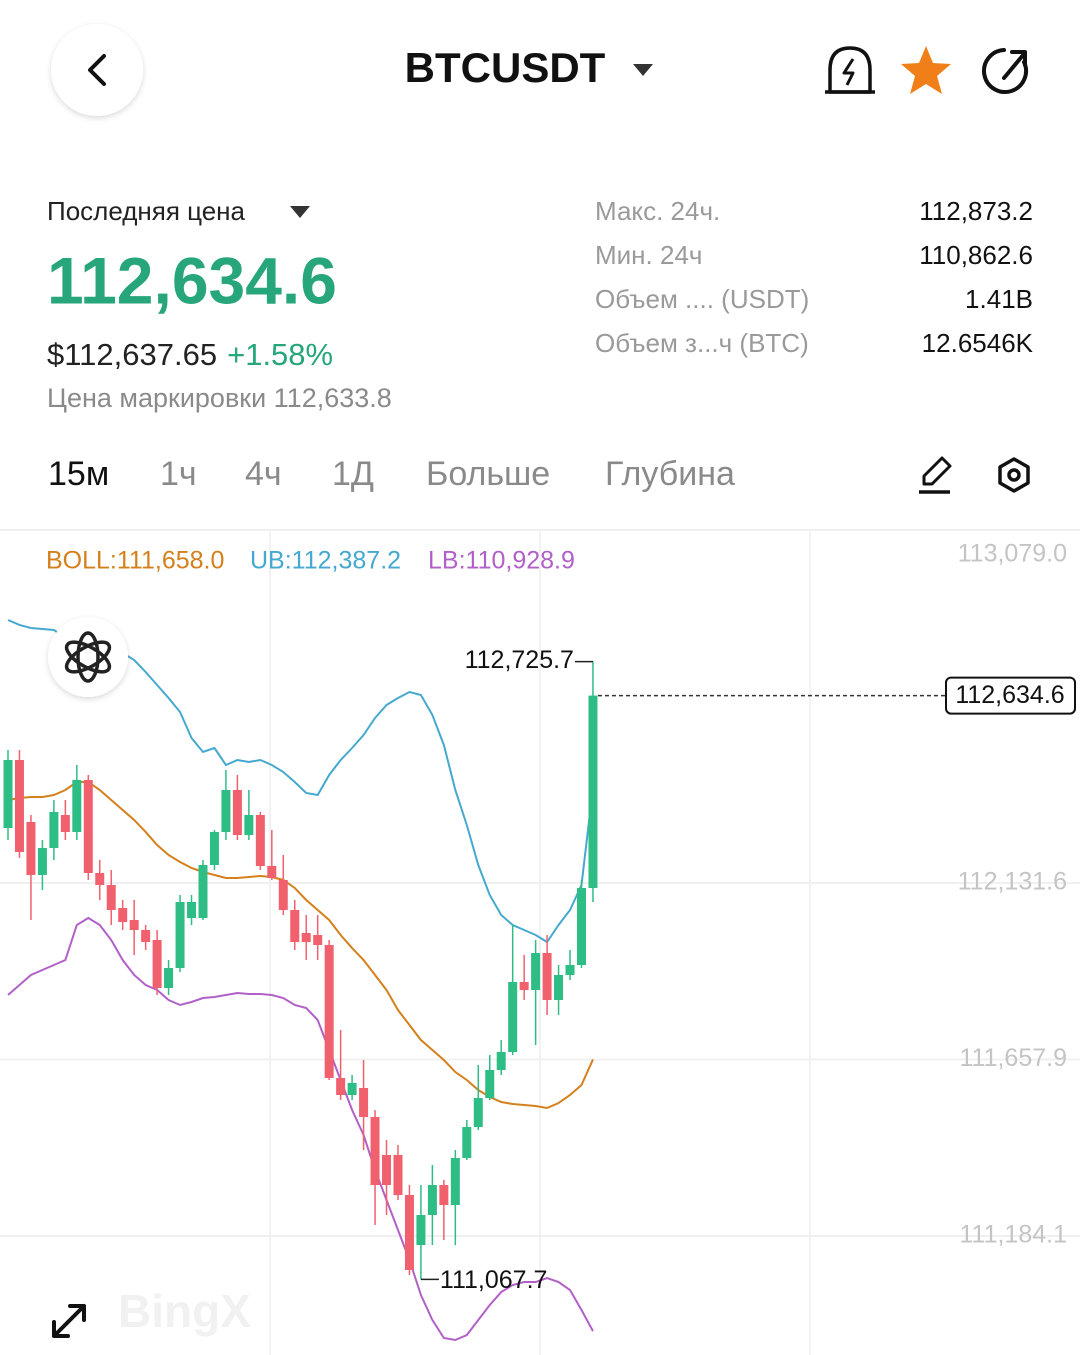  I want to click on alert-icon, so click(850, 70).